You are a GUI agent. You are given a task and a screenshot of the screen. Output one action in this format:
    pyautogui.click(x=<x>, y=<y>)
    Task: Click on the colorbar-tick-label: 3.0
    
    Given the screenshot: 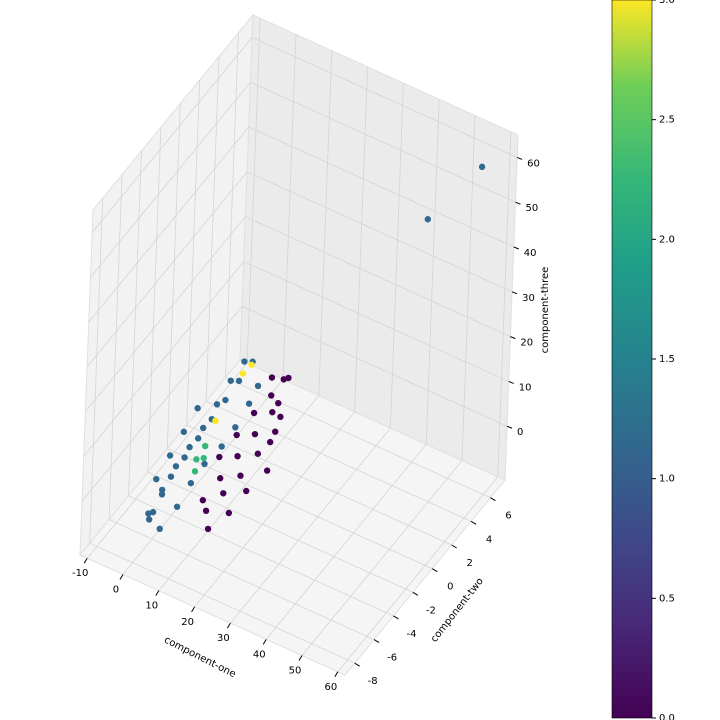 What is the action you would take?
    pyautogui.click(x=667, y=3)
    